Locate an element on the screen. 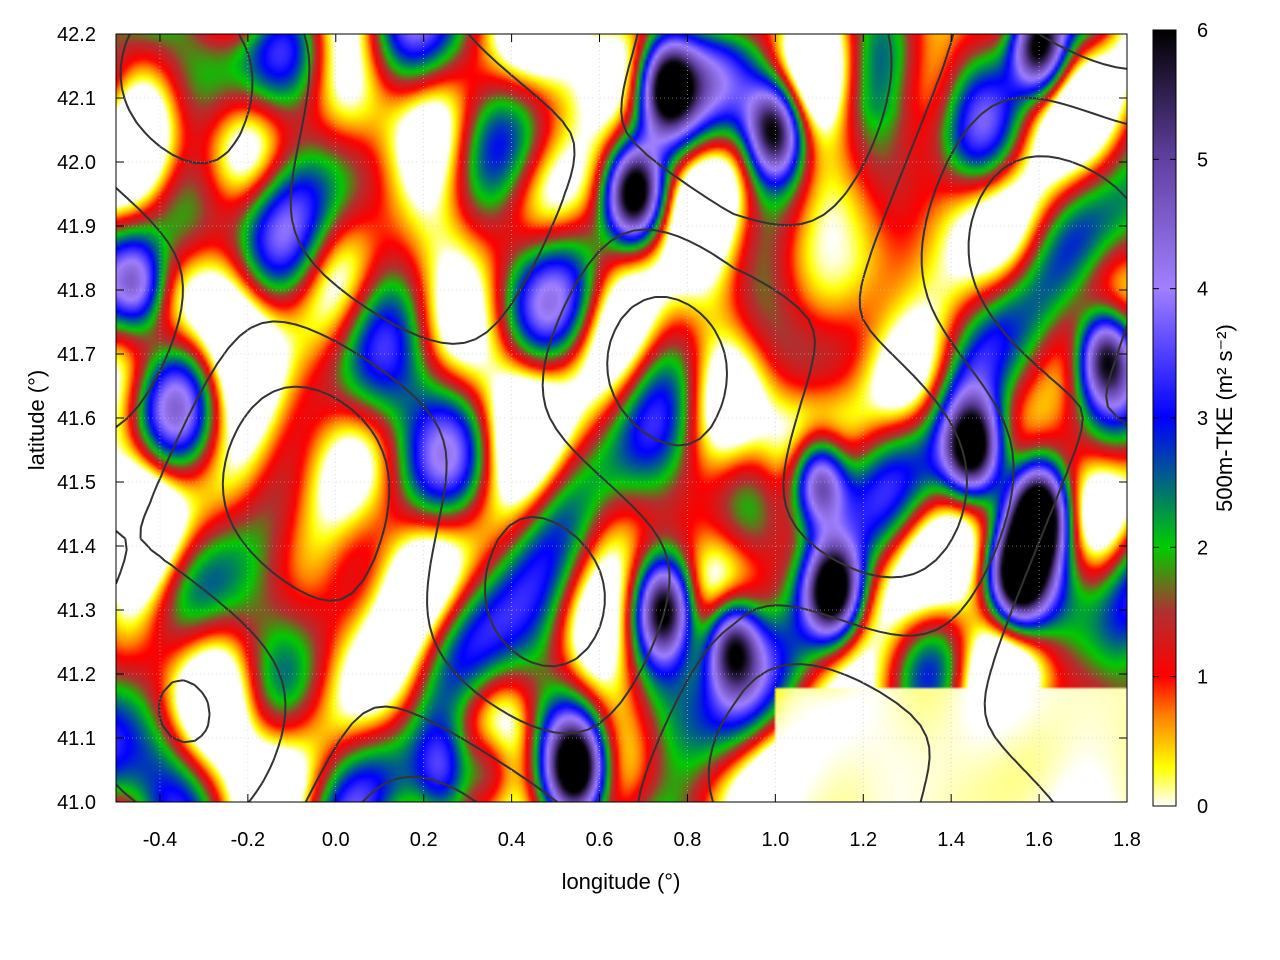 This screenshot has width=1280, height=960. colorbar-tick-label: 0 is located at coordinates (1202, 807).